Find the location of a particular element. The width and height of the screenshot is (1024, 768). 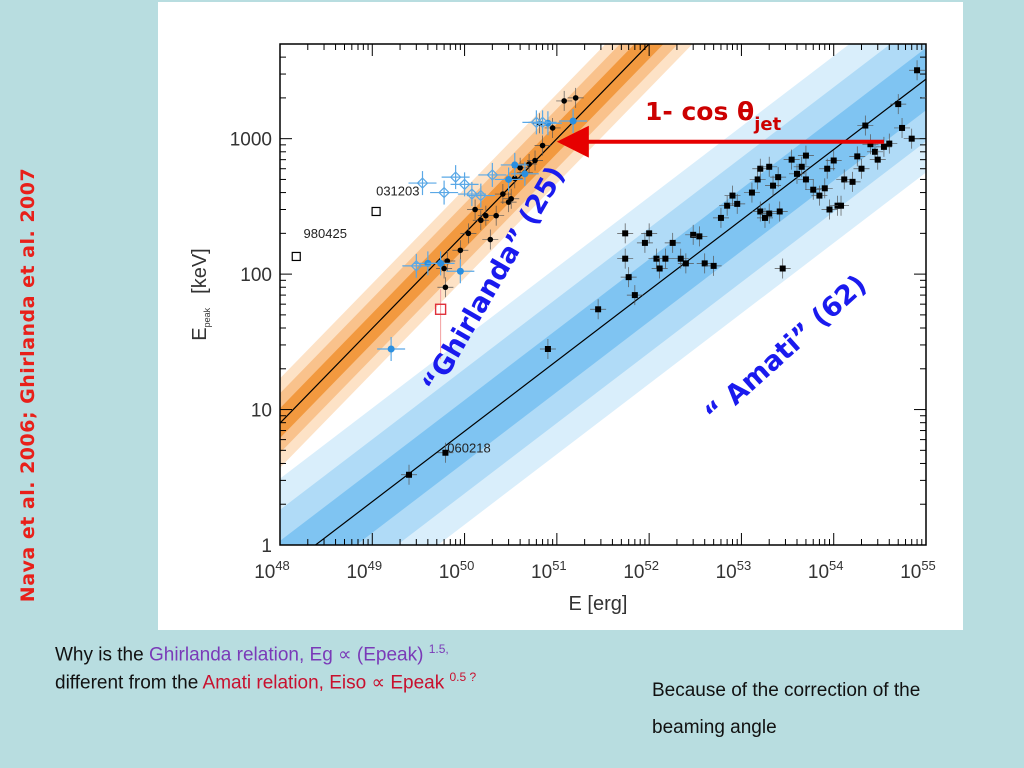

y-tick-label: 100 is located at coordinates (256, 275).